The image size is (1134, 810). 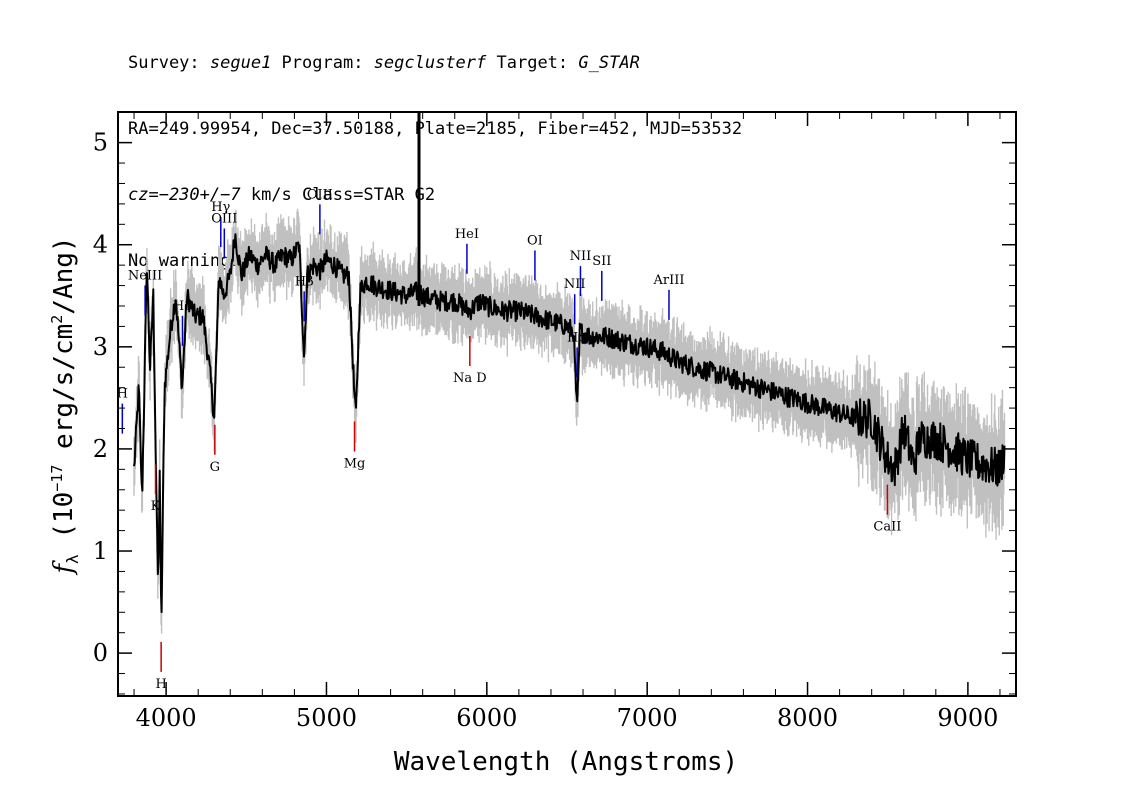 What do you see at coordinates (470, 378) in the screenshot?
I see `absorption-line-label: Na D` at bounding box center [470, 378].